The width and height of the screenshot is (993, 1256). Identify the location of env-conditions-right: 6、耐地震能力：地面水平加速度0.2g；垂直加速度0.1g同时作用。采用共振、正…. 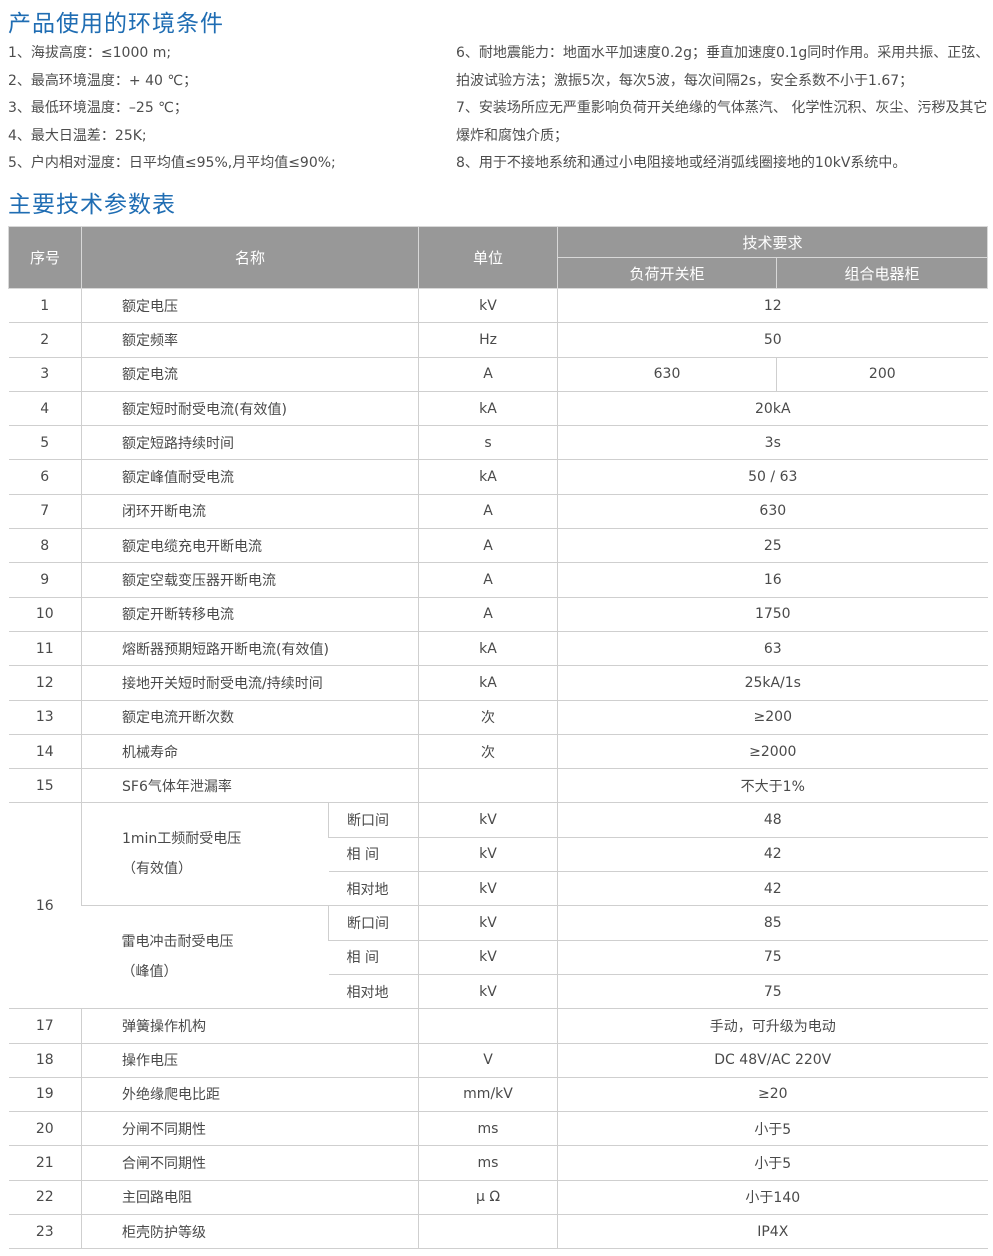
(723, 109).